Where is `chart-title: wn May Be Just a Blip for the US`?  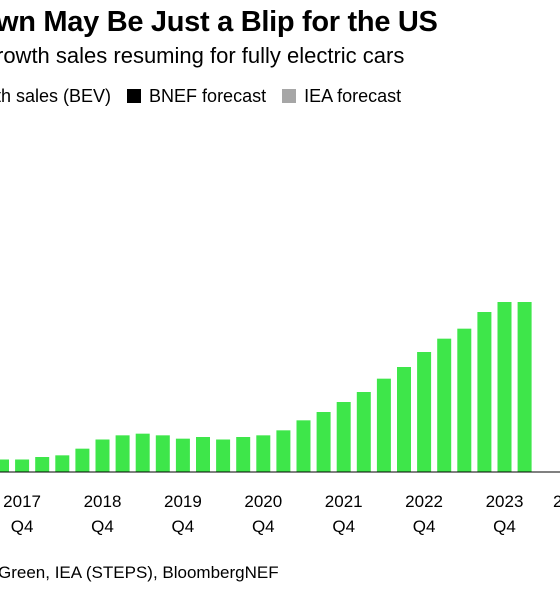
chart-title: wn May Be Just a Blip for the US is located at coordinates (219, 22).